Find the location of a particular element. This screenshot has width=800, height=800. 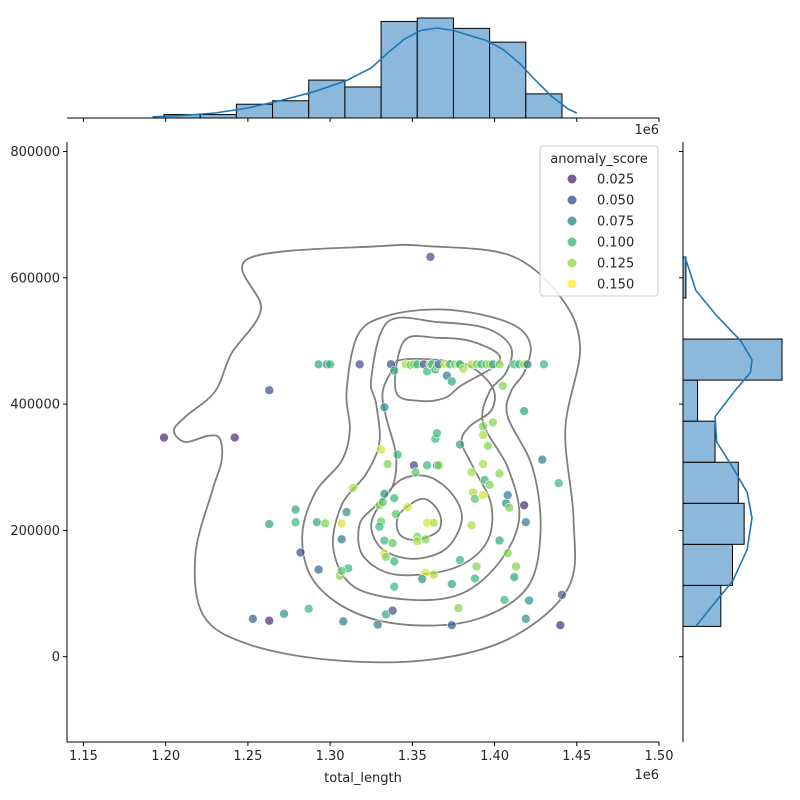

x-tick-label: 1.15 is located at coordinates (83, 756).